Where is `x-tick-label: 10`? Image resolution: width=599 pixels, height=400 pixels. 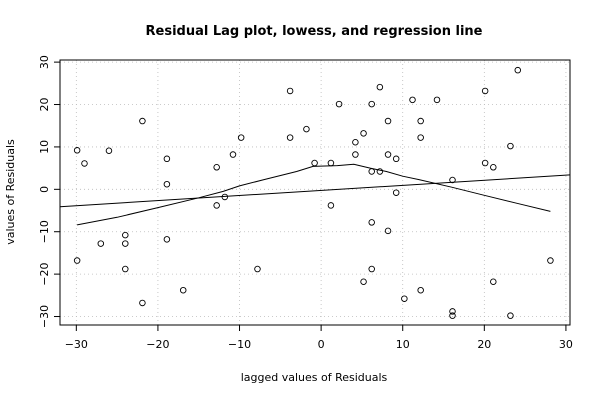 x-tick-label: 10 is located at coordinates (403, 344).